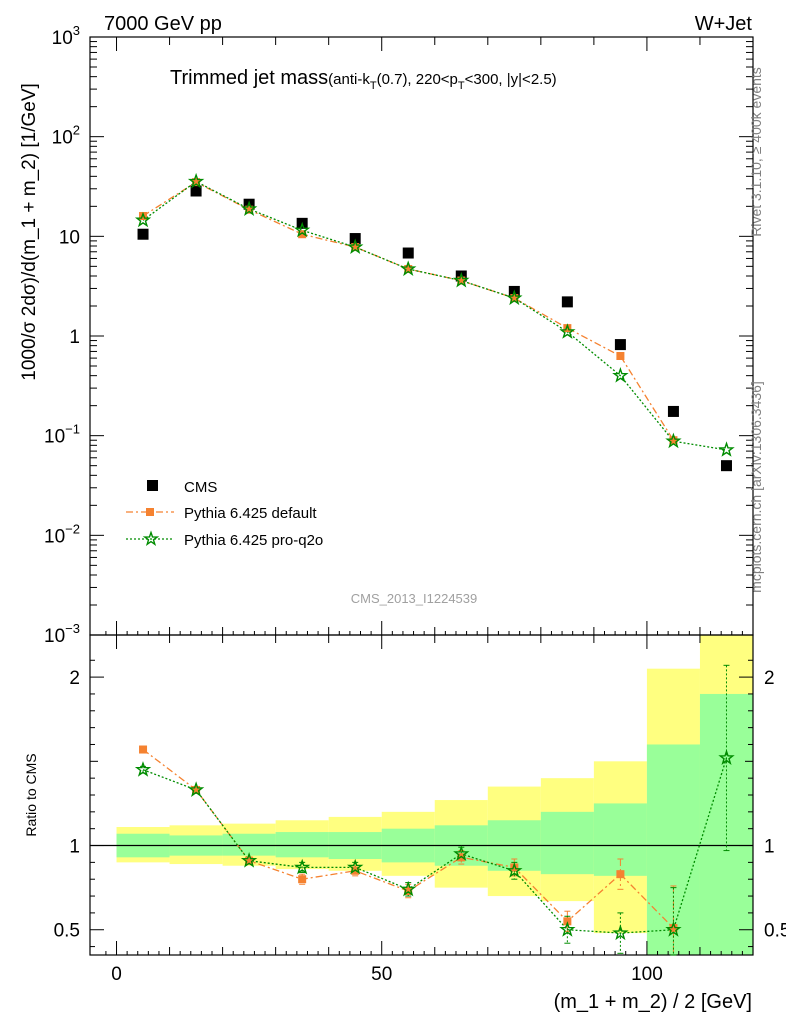 This screenshot has width=786, height=1024. What do you see at coordinates (435, 845) in the screenshot?
I see `series-line-ratio` at bounding box center [435, 845].